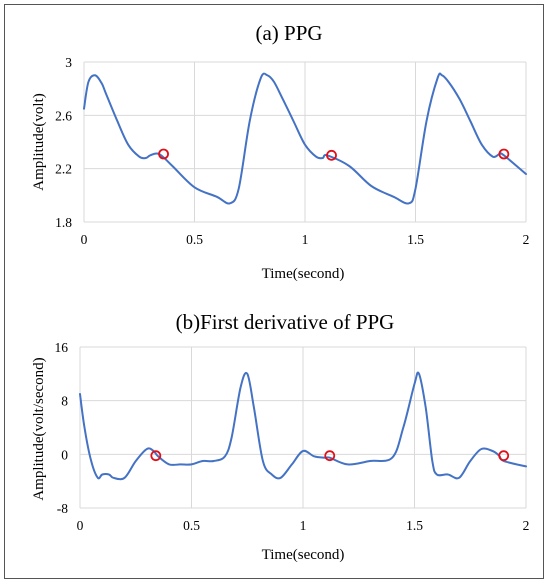  What do you see at coordinates (84, 239) in the screenshot?
I see `chart-a-xtick-label: 0` at bounding box center [84, 239].